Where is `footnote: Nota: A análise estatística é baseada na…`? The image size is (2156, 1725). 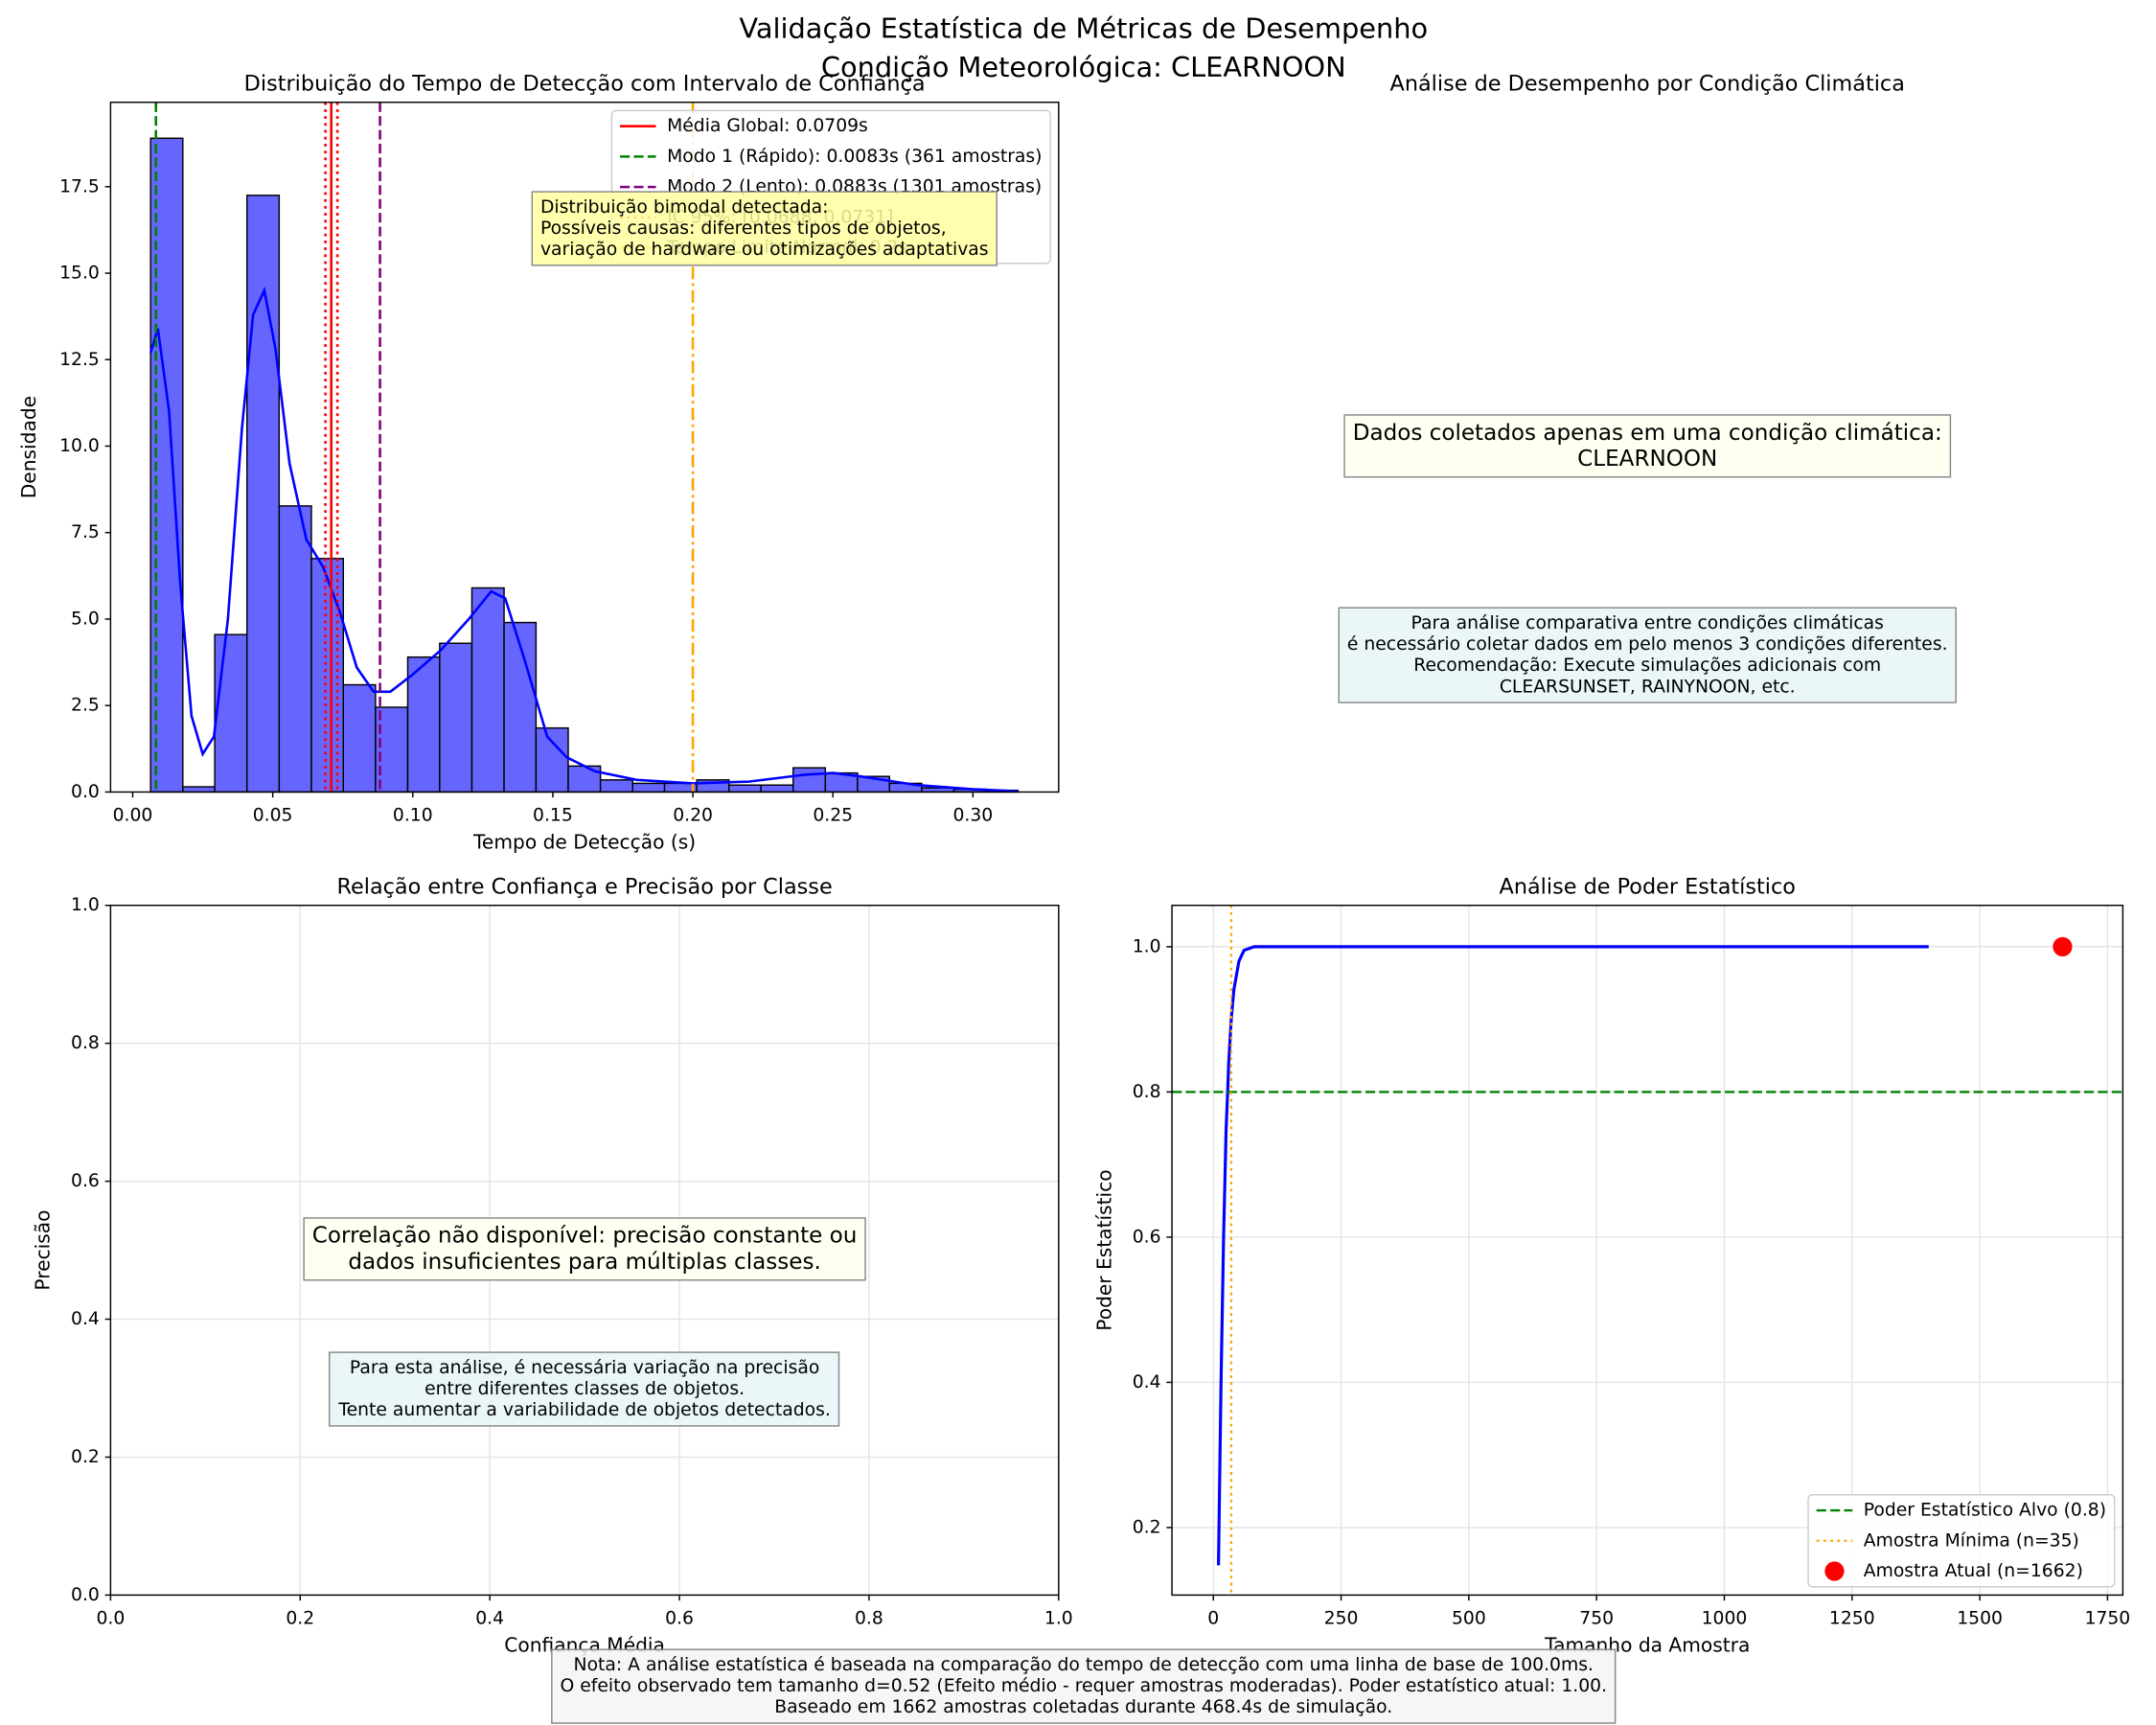 footnote: Nota: A análise estatística é baseada na… is located at coordinates (1084, 1686).